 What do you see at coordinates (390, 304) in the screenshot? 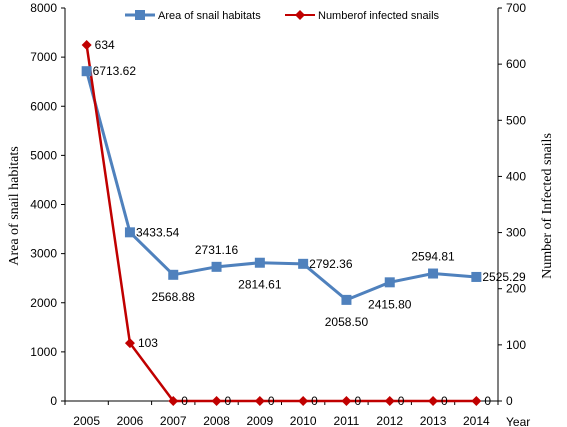
I see `area-data-label: 2415.80` at bounding box center [390, 304].